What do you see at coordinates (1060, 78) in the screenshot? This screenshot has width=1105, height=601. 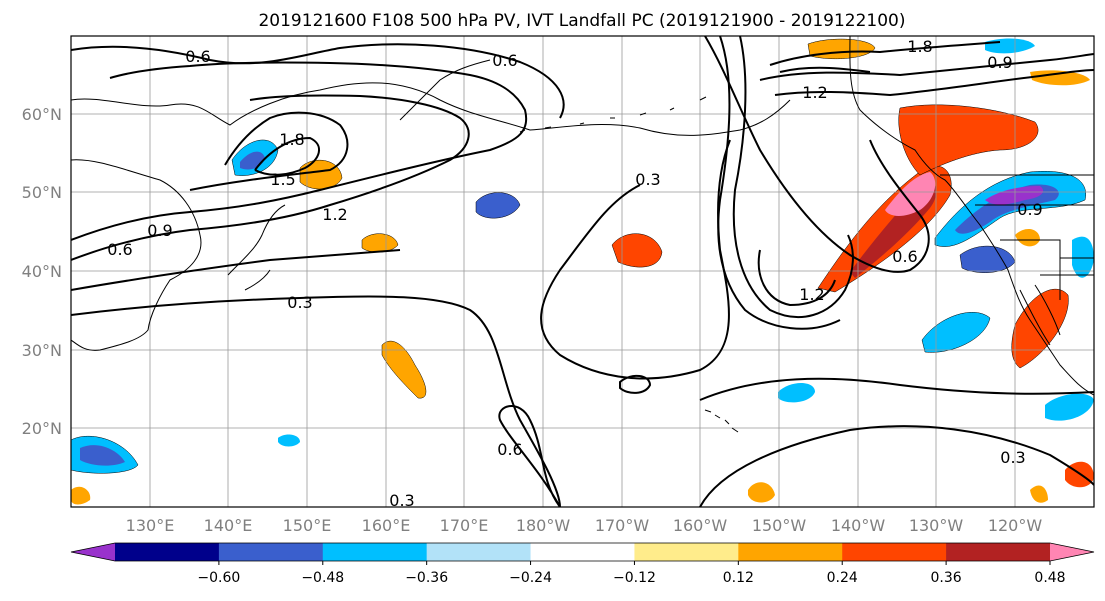 I see `positive-top-right` at bounding box center [1060, 78].